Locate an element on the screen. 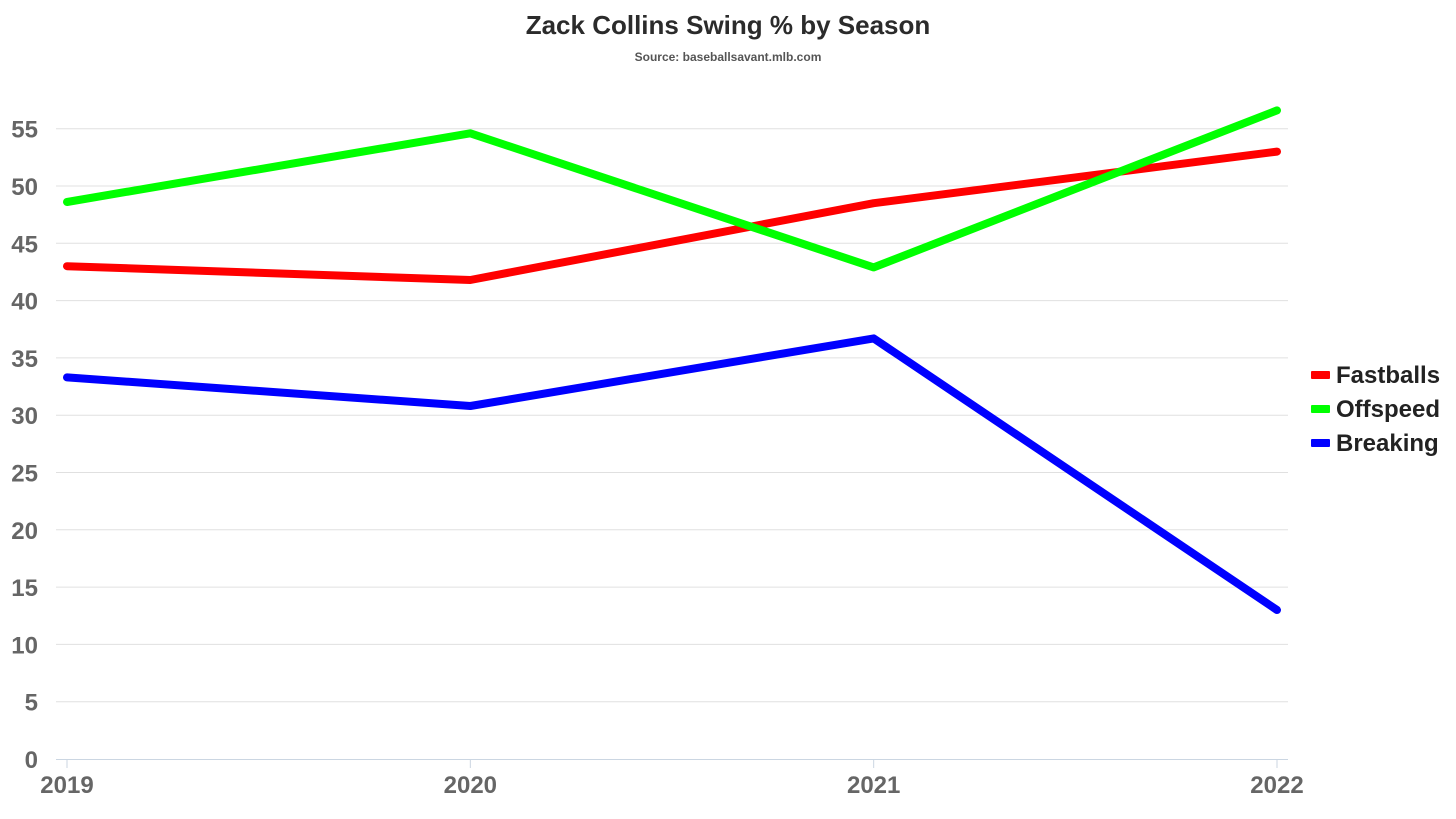 Image resolution: width=1456 pixels, height=819 pixels. y-tick-label: 50 is located at coordinates (24, 187).